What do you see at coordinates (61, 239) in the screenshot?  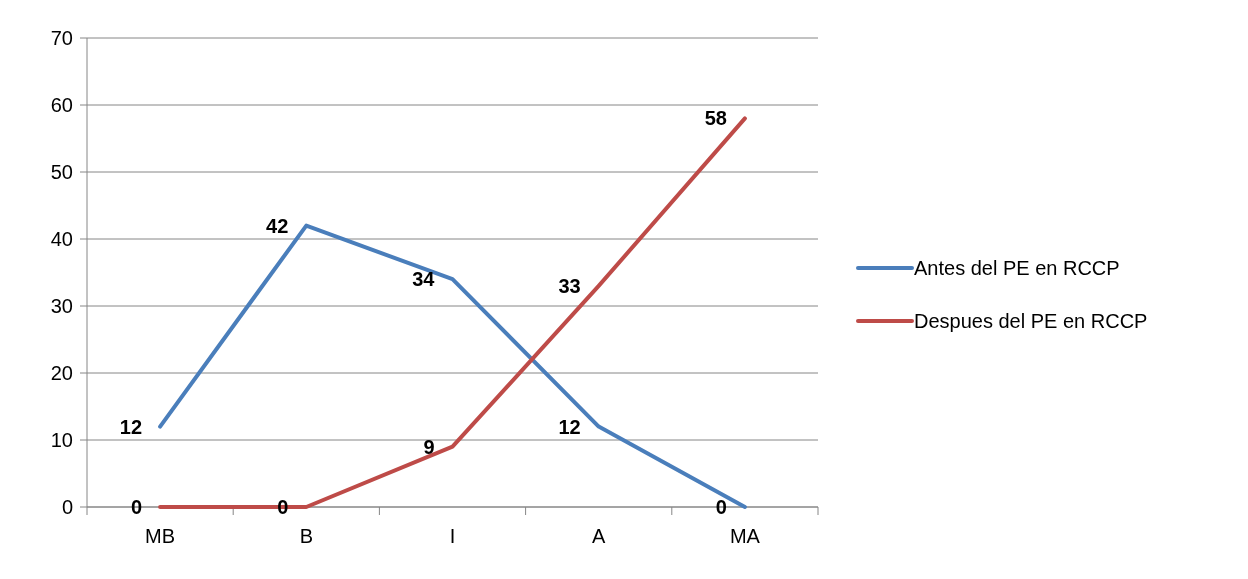 I see `y-tick-label: 40` at bounding box center [61, 239].